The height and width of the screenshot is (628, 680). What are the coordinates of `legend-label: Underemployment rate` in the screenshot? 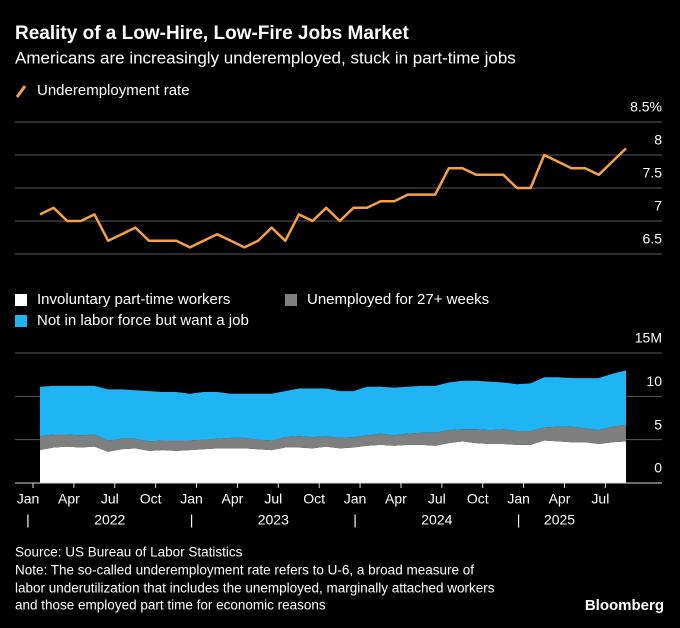 It's located at (113, 90).